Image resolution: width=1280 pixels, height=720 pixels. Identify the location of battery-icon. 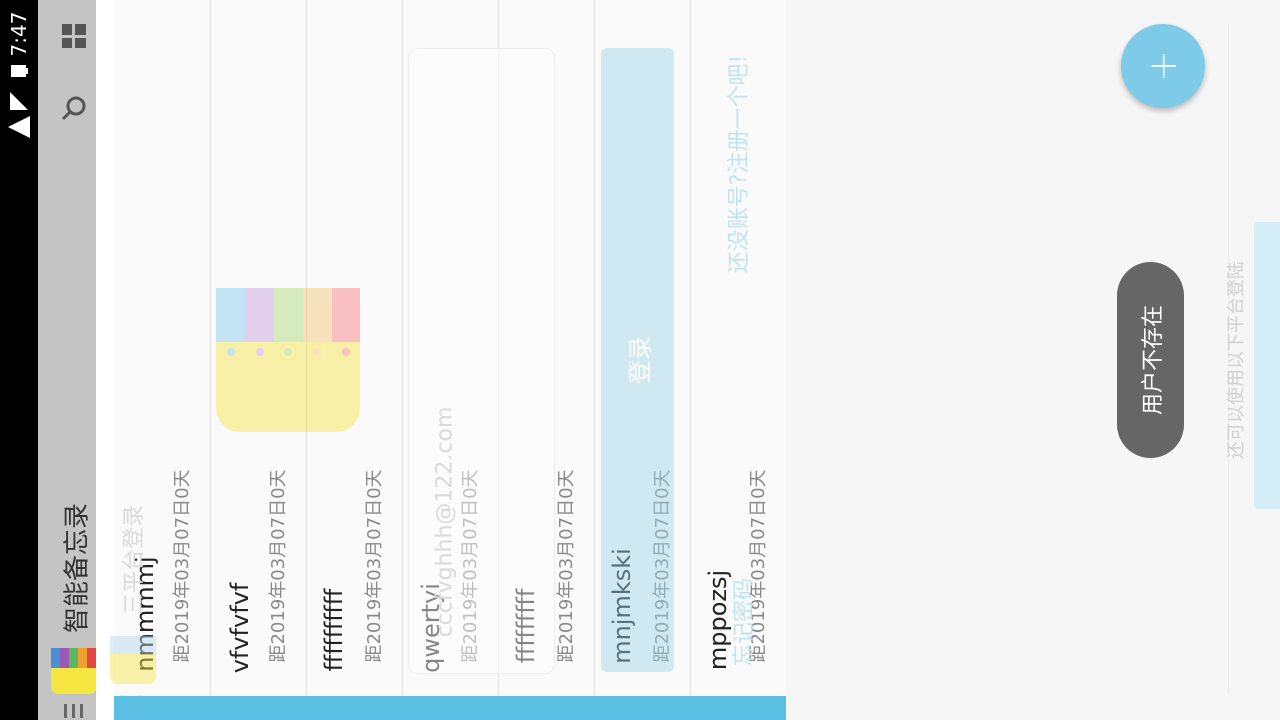
(19, 71).